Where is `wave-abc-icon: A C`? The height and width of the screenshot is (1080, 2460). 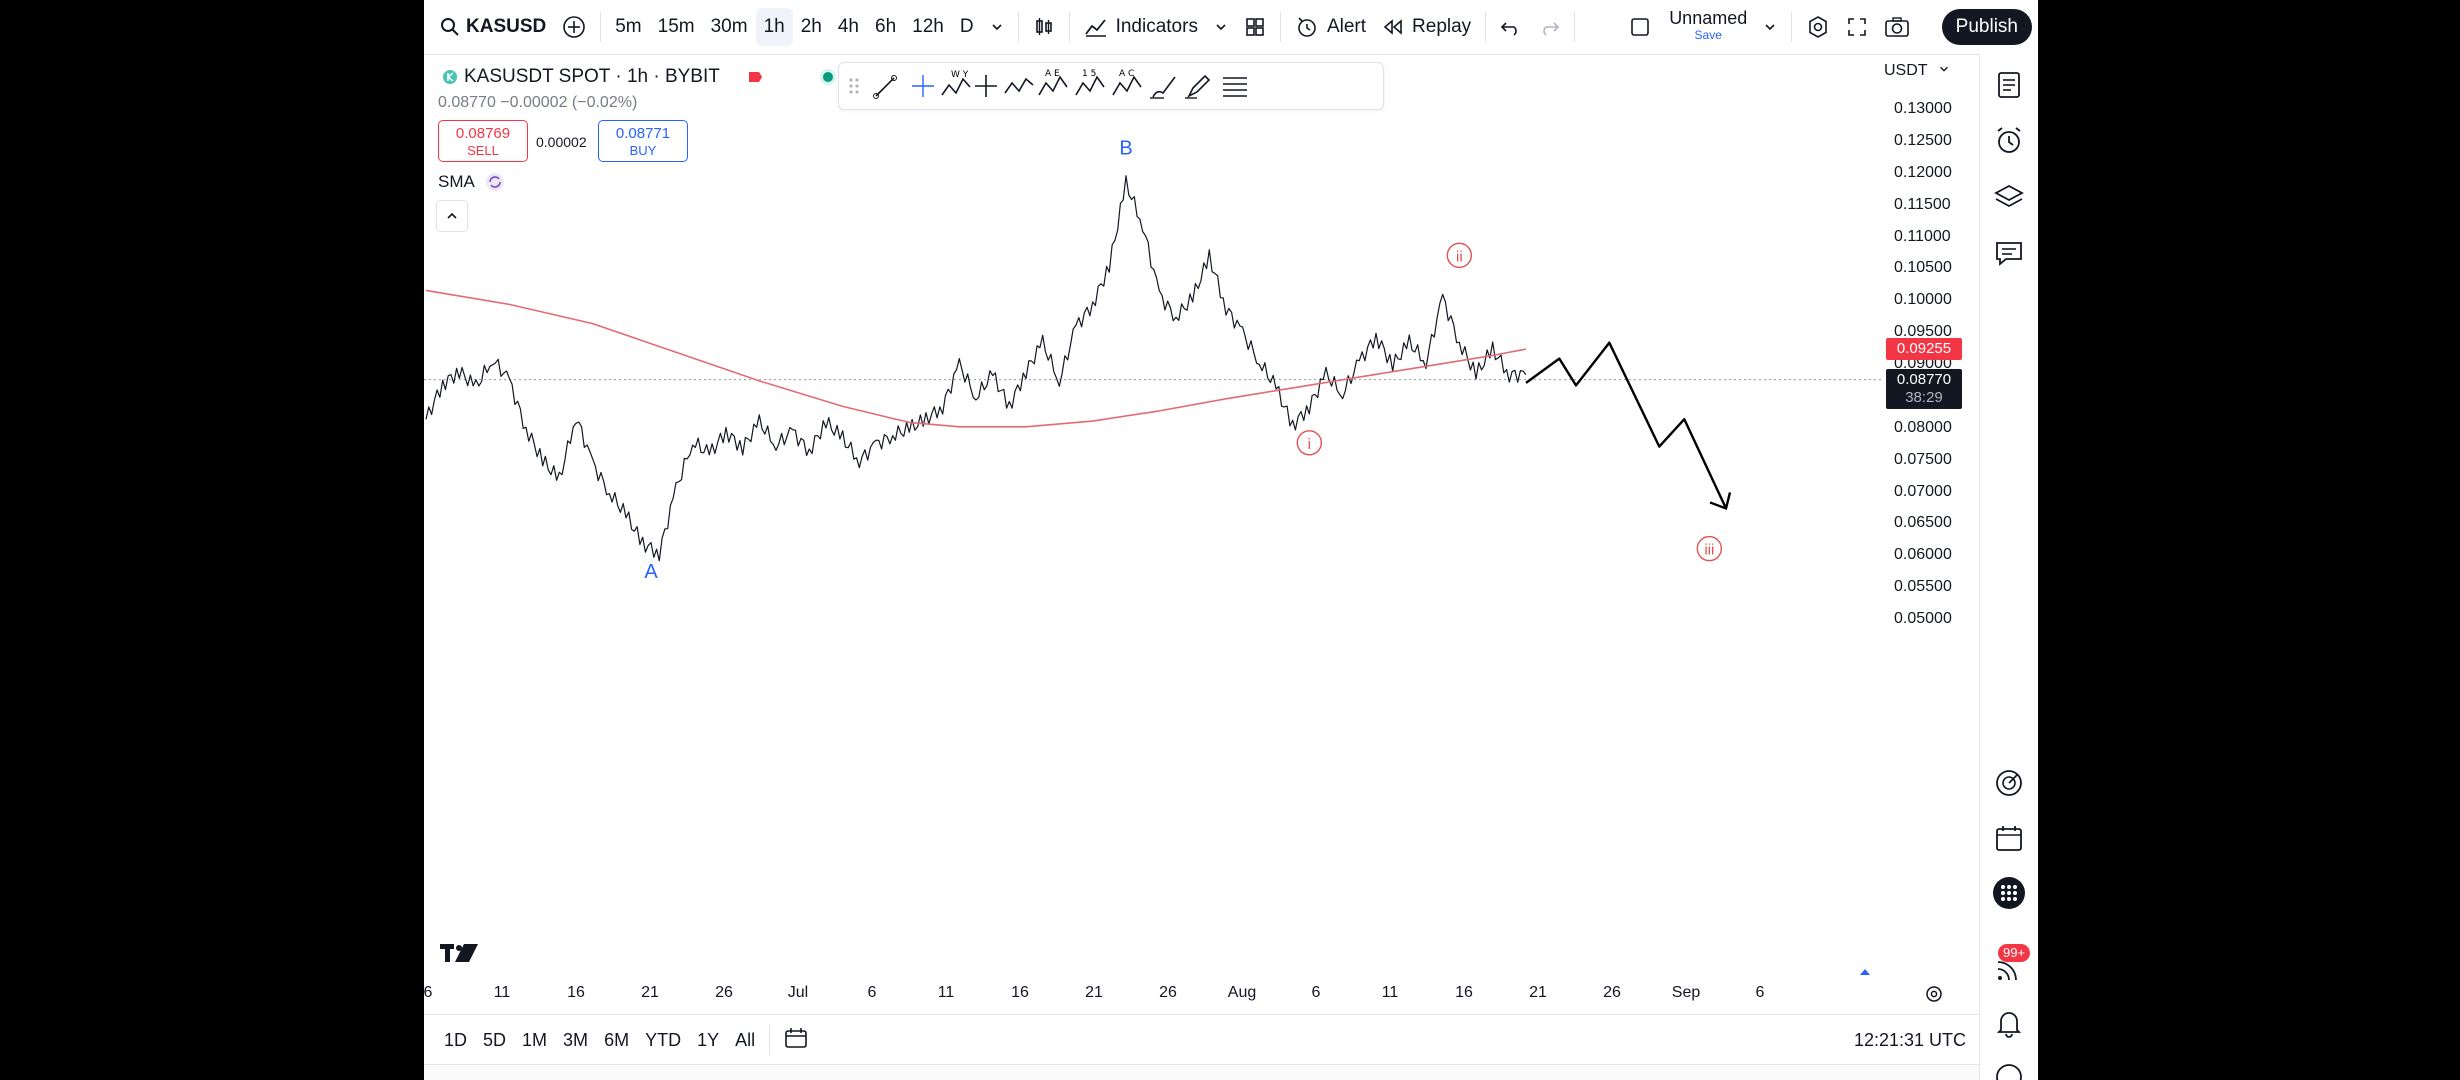 wave-abc-icon: A C is located at coordinates (1127, 82).